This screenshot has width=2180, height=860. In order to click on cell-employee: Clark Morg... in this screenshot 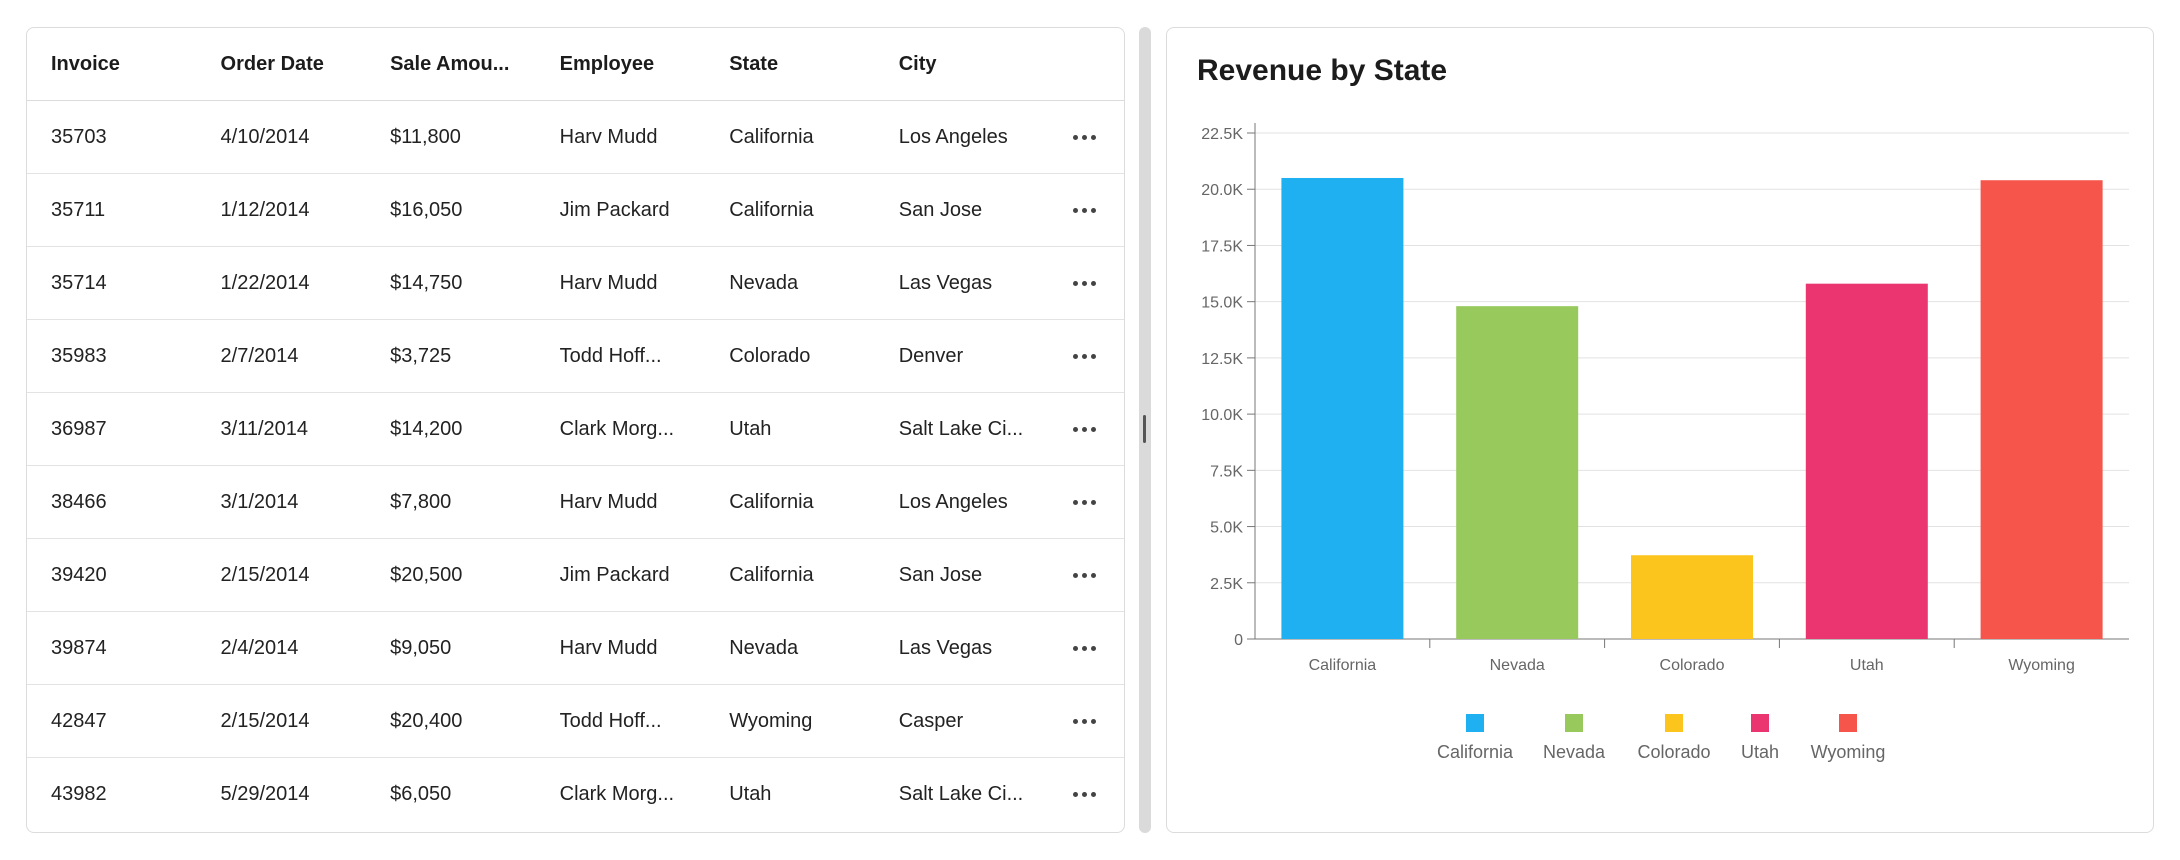, I will do `click(617, 428)`.